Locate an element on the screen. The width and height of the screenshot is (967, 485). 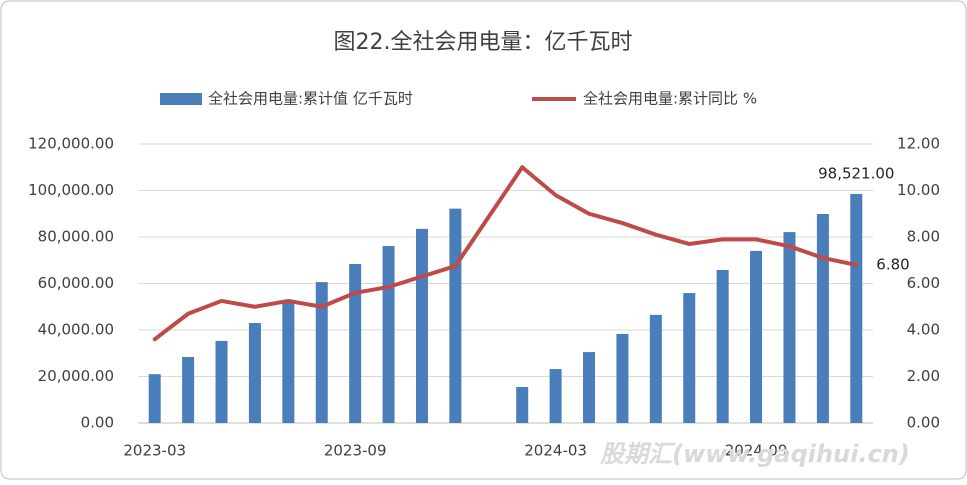
y2-tick-label: 10.00 is located at coordinates (918, 190).